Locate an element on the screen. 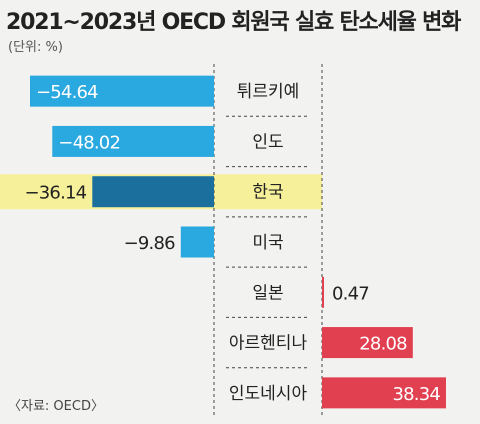 Image resolution: width=480 pixels, height=424 pixels. unit-label: (단위: %) is located at coordinates (35, 47).